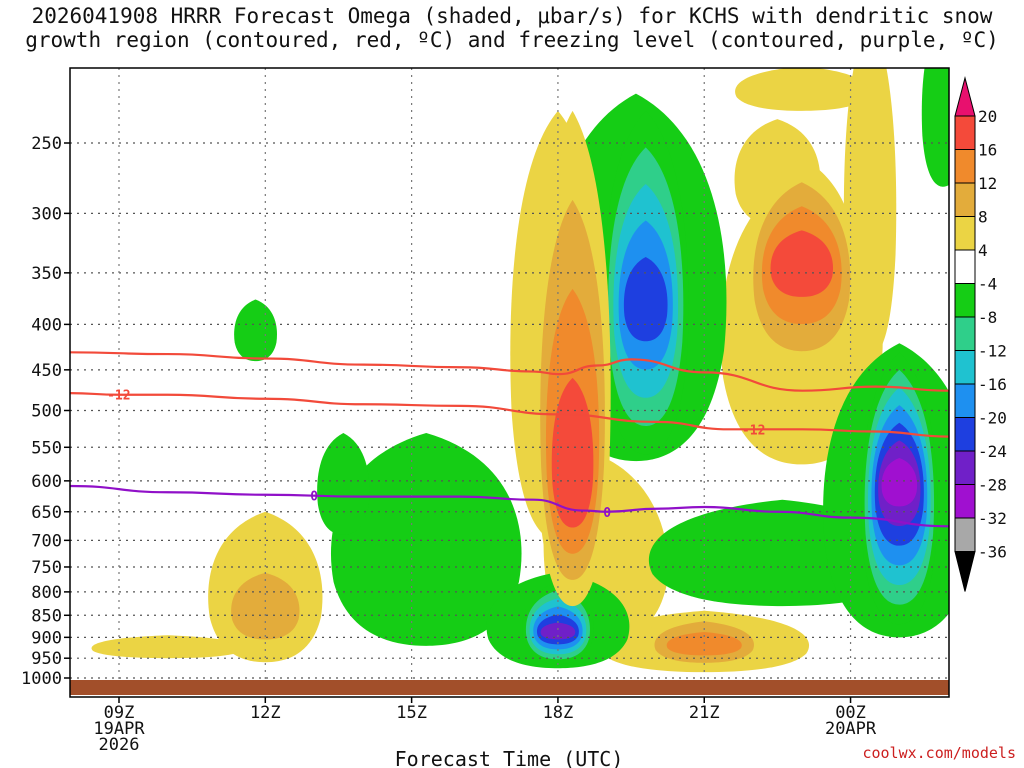 This screenshot has width=1024, height=768. What do you see at coordinates (983, 217) in the screenshot?
I see `colorbar-label-8: 8` at bounding box center [983, 217].